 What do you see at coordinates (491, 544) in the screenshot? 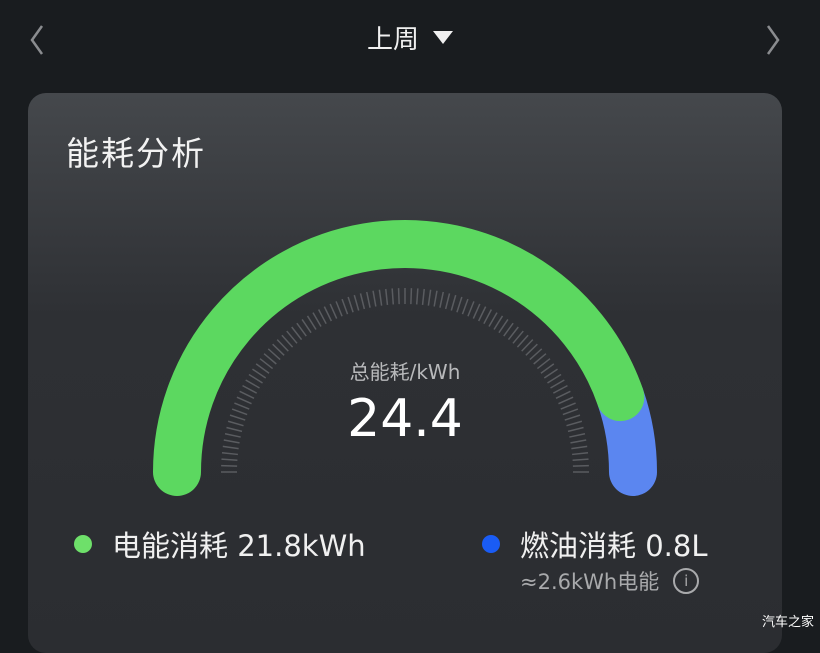
I see `fuel-dot` at bounding box center [491, 544].